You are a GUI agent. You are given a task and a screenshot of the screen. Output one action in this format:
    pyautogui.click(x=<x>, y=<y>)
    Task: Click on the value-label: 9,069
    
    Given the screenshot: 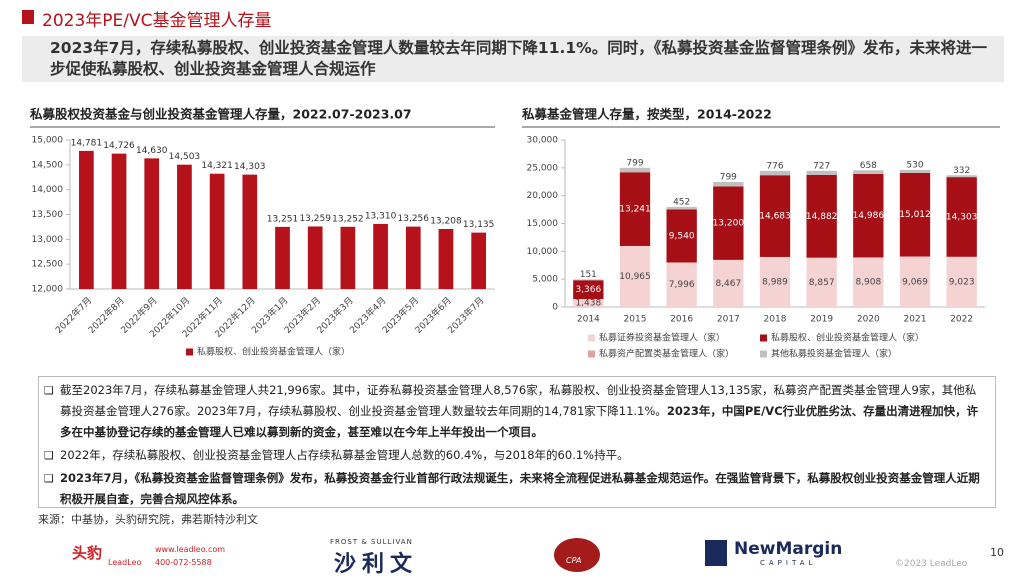 What is the action you would take?
    pyautogui.click(x=915, y=282)
    